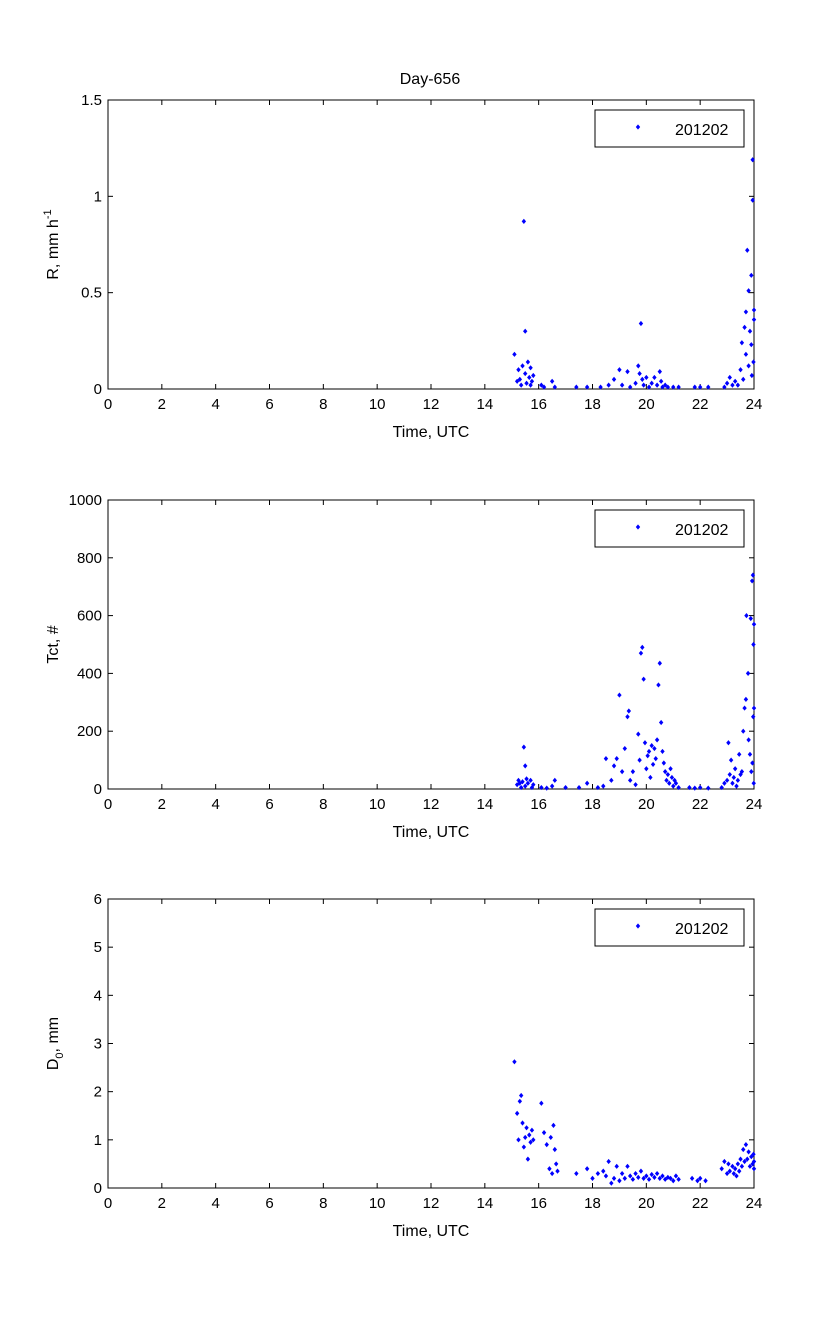  I want to click on x-tick-label: 16, so click(538, 404).